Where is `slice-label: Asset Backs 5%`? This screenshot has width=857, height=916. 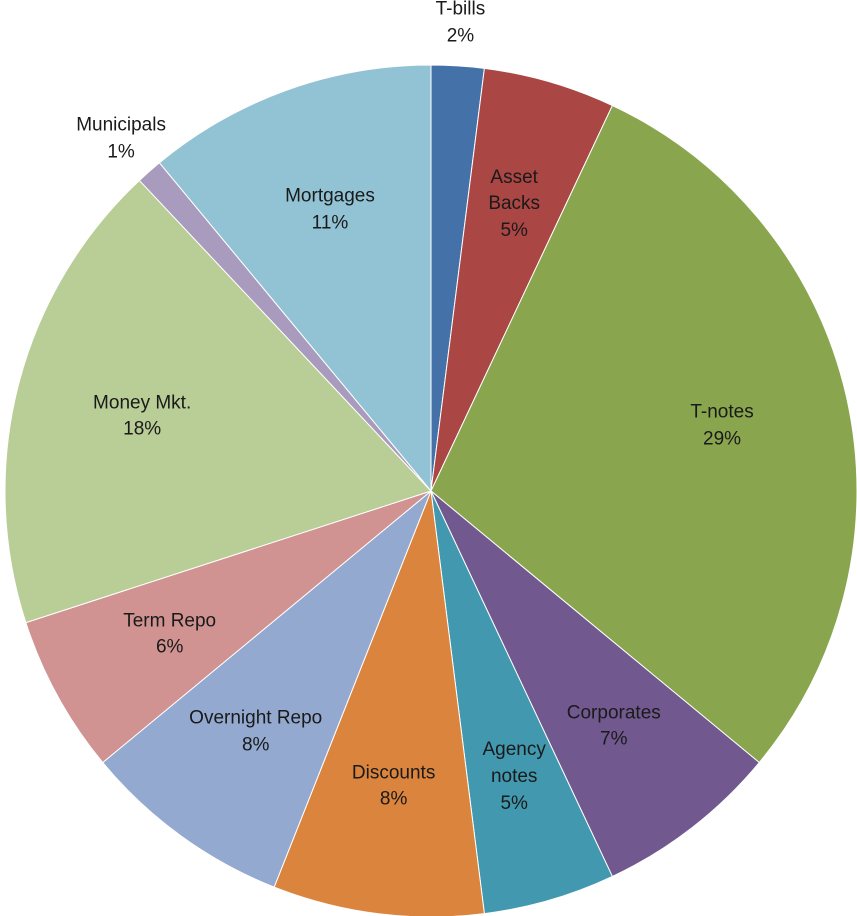
slice-label: Asset Backs 5% is located at coordinates (514, 205).